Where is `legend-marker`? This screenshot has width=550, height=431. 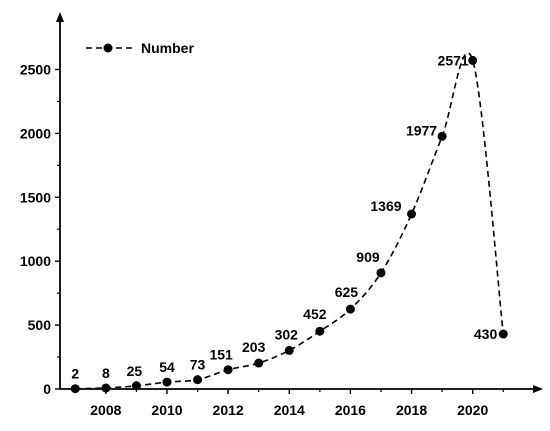
legend-marker is located at coordinates (108, 48).